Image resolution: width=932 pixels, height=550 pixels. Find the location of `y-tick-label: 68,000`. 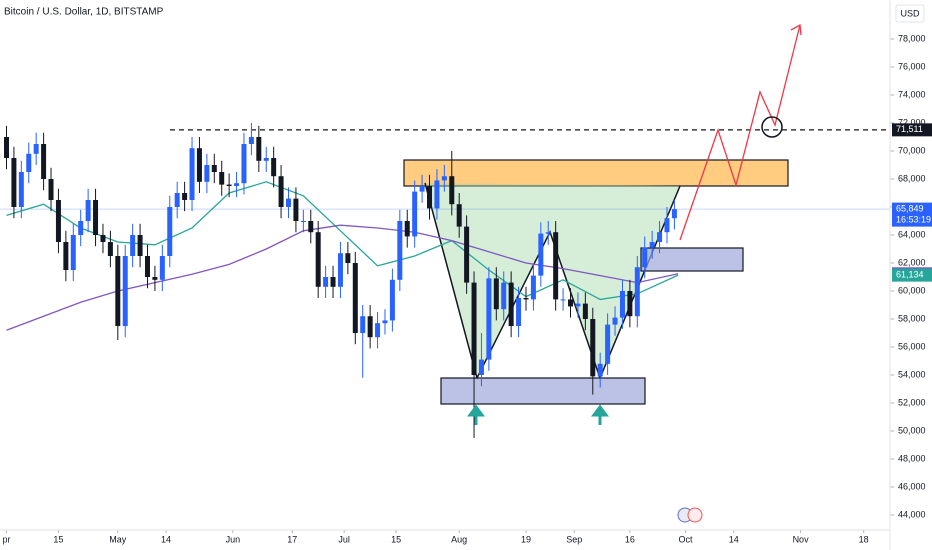

y-tick-label: 68,000 is located at coordinates (912, 178).